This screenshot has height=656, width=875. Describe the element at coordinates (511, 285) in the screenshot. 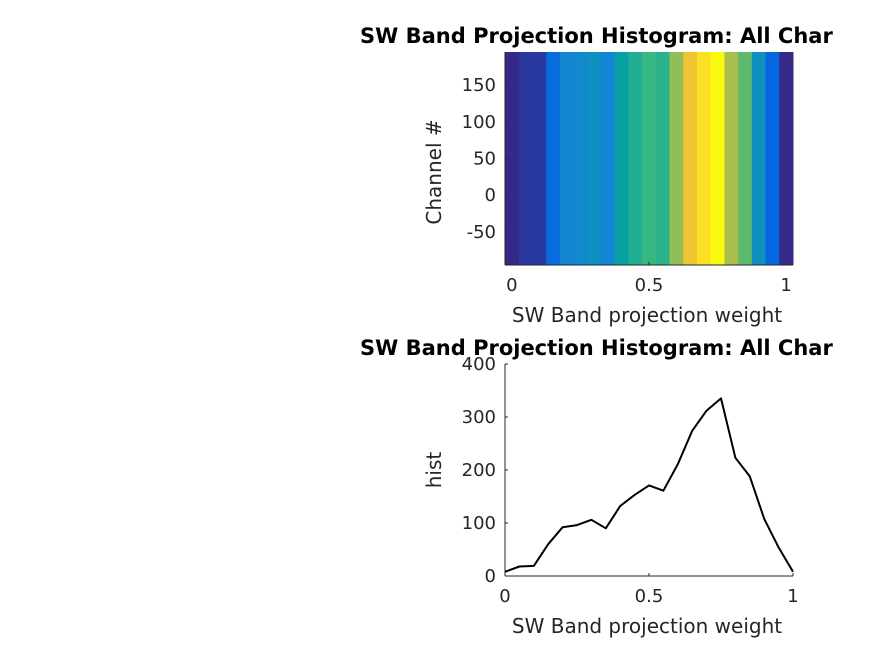

I see `heatmap-x-tick-label: 0` at that location.